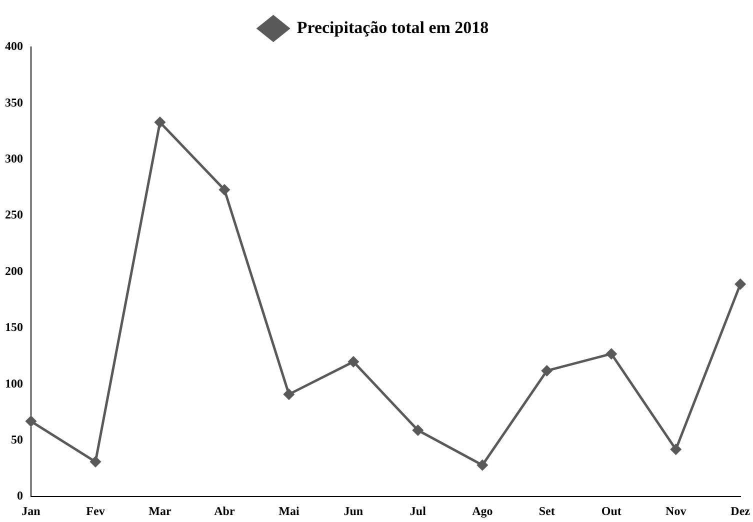  Describe the element at coordinates (418, 511) in the screenshot. I see `x-tick-label: Jul` at that location.